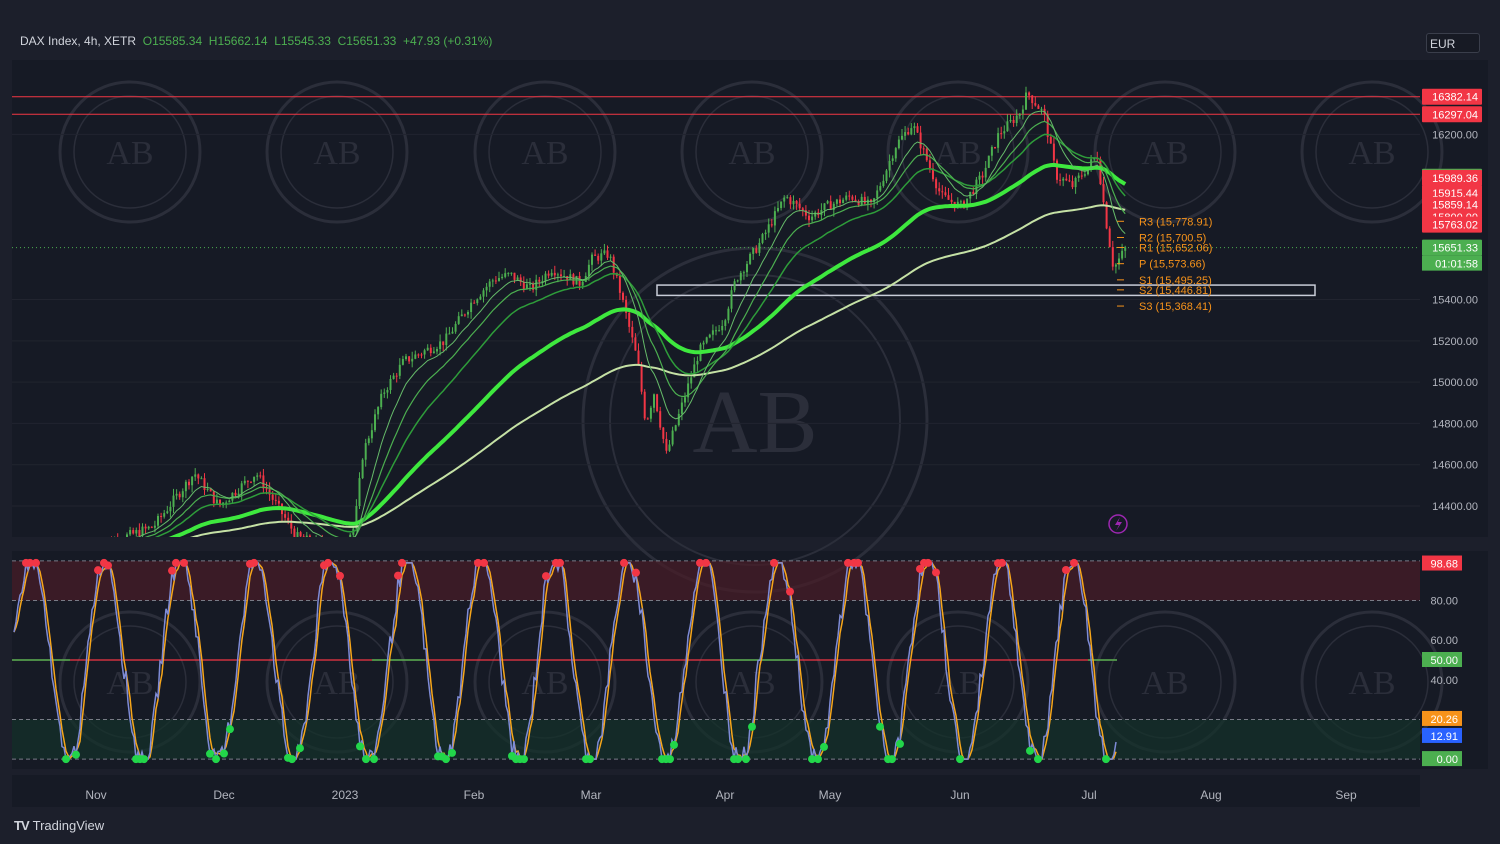  I want to click on x-axis: Nov Dec 2023 Feb Mar Apr May Jun Jul Aug Sep, so click(721, 795).